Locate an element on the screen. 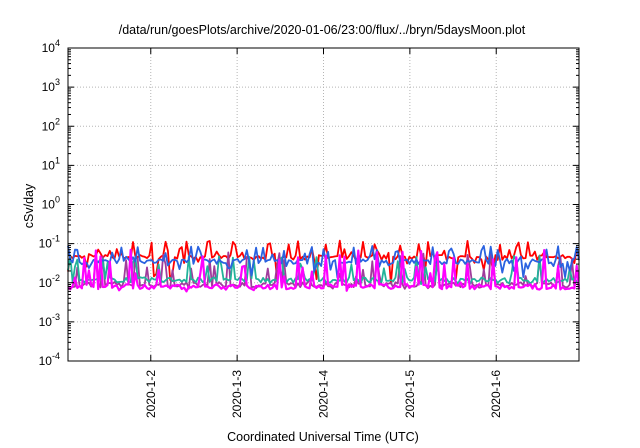 The width and height of the screenshot is (640, 448). x-tick-label: 2020-1-3 is located at coordinates (237, 394).